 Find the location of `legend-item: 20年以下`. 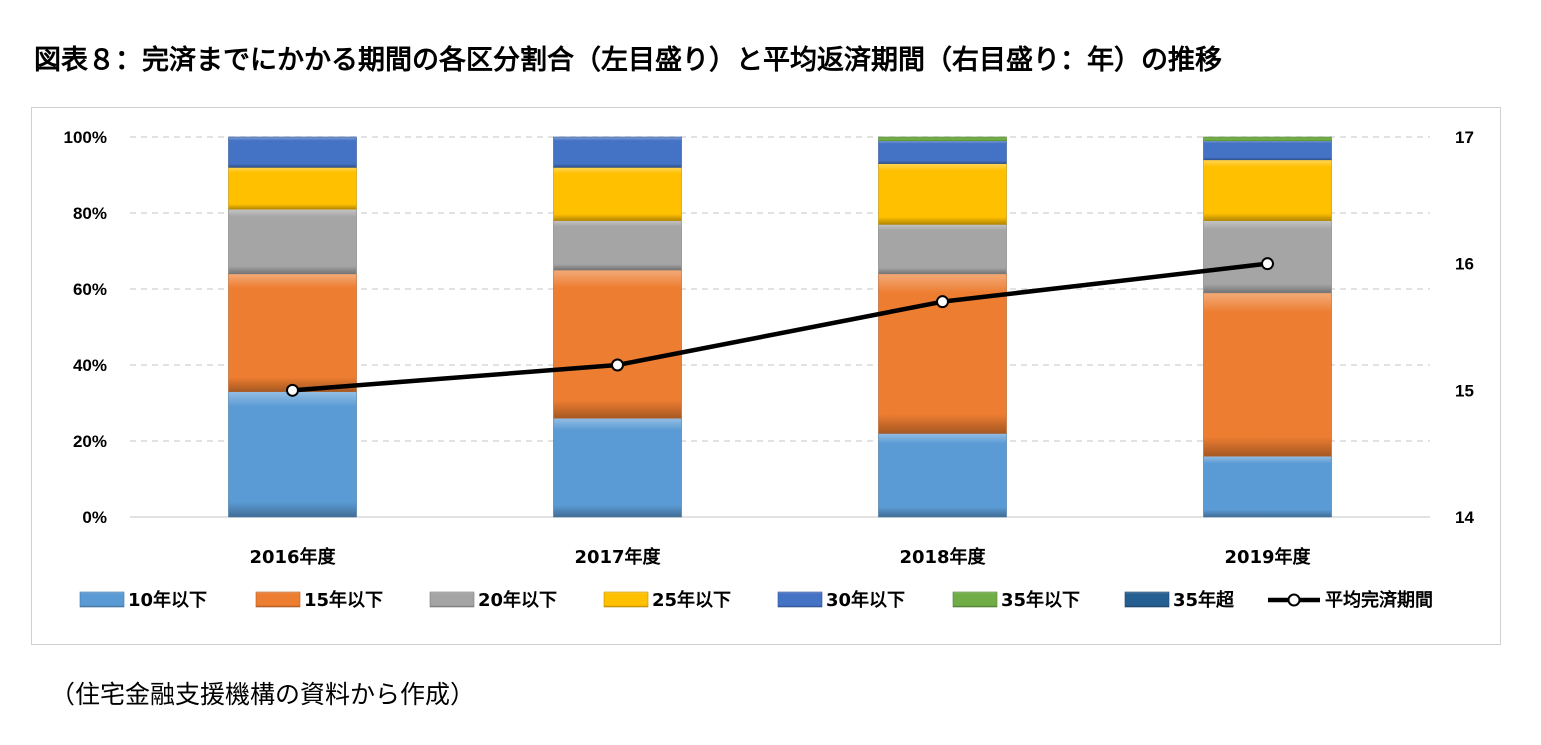

legend-item: 20年以下 is located at coordinates (493, 600).